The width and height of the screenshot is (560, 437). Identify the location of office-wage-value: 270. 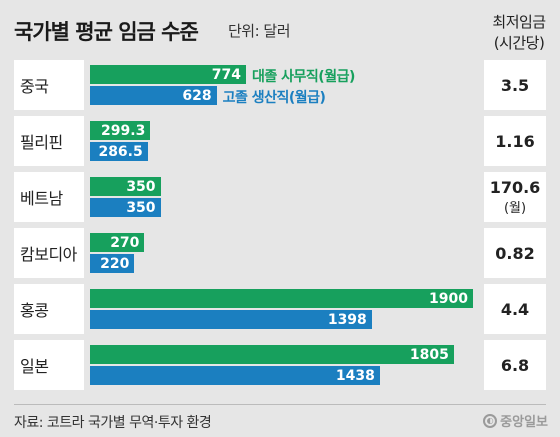
(125, 242).